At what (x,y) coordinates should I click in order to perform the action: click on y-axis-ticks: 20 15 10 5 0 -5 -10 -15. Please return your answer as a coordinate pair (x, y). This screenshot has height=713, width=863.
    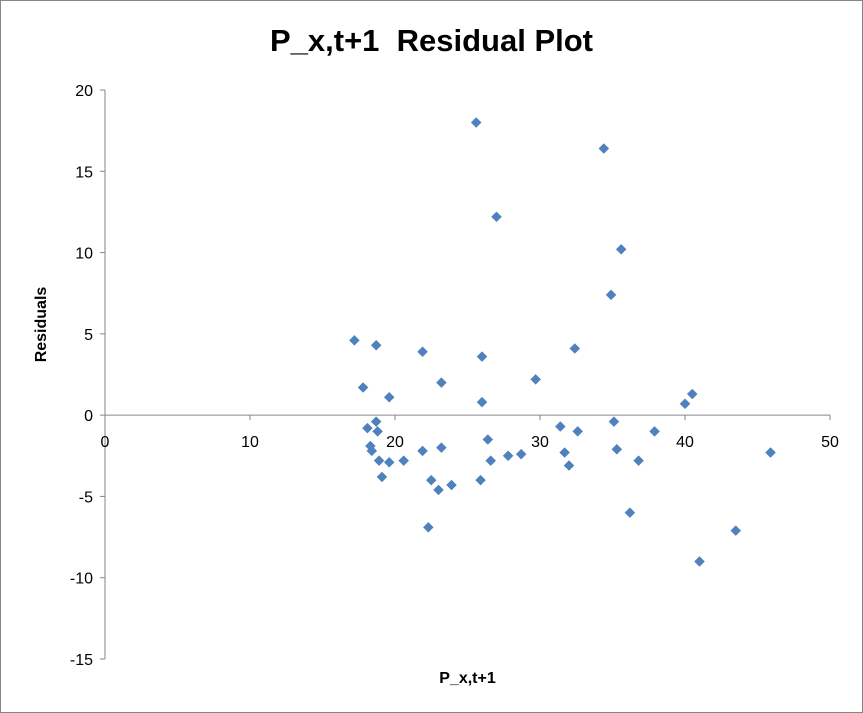
    Looking at the image, I should click on (87, 376).